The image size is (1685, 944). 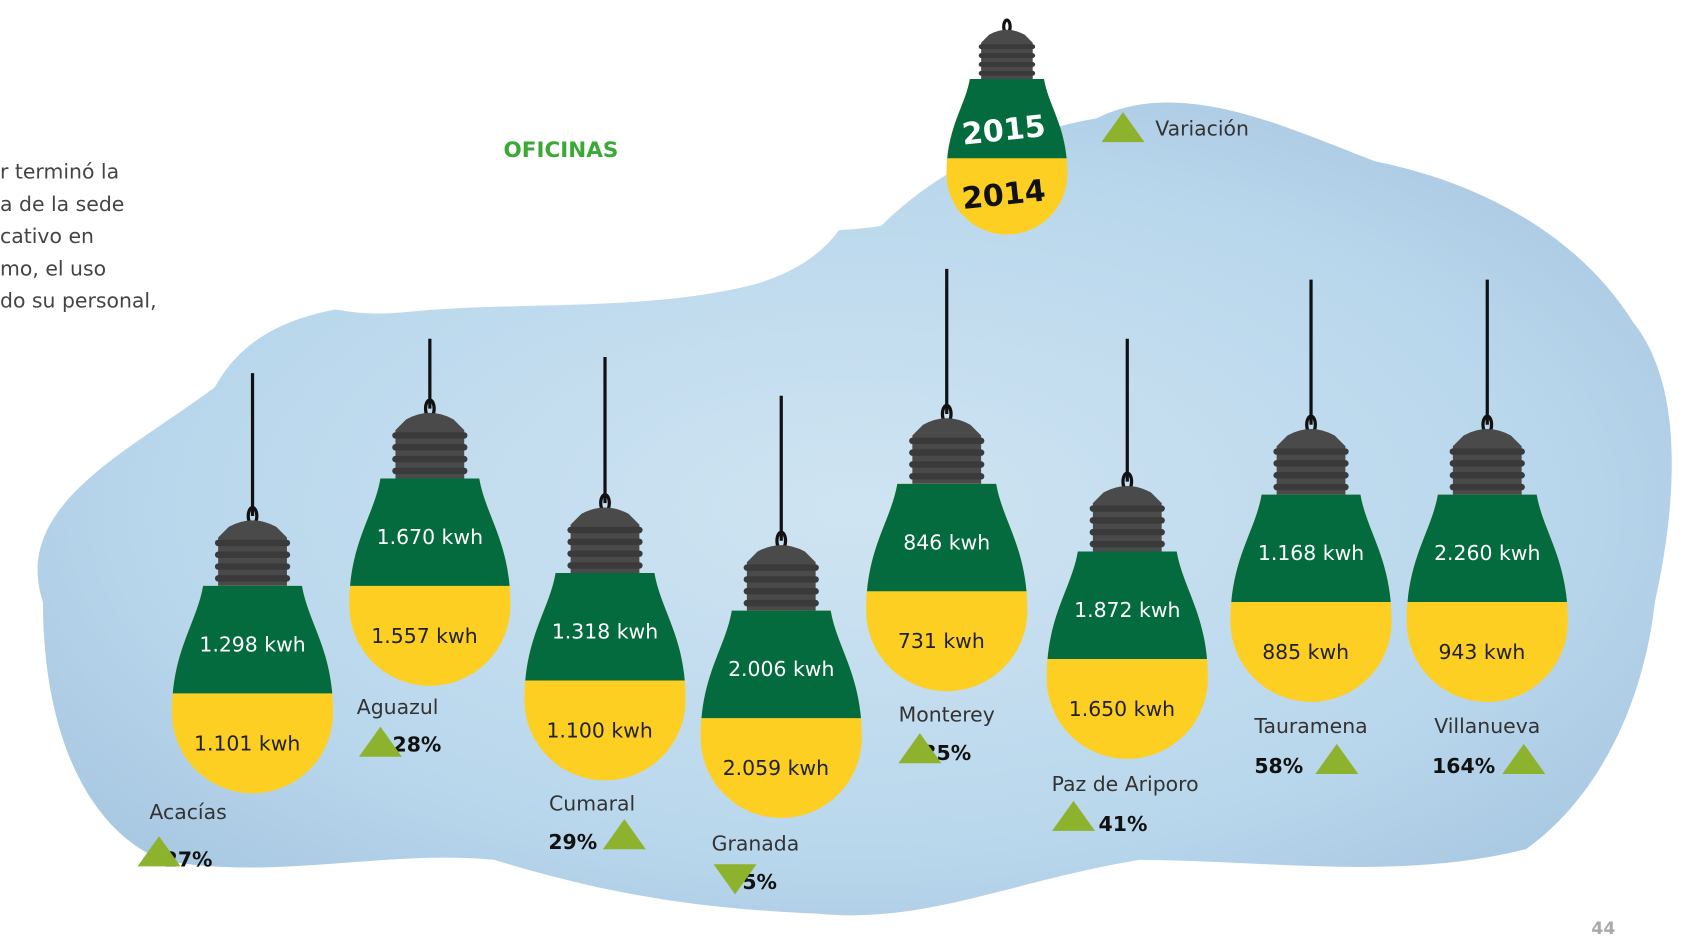 What do you see at coordinates (592, 804) in the screenshot?
I see `office-name: Cumaral` at bounding box center [592, 804].